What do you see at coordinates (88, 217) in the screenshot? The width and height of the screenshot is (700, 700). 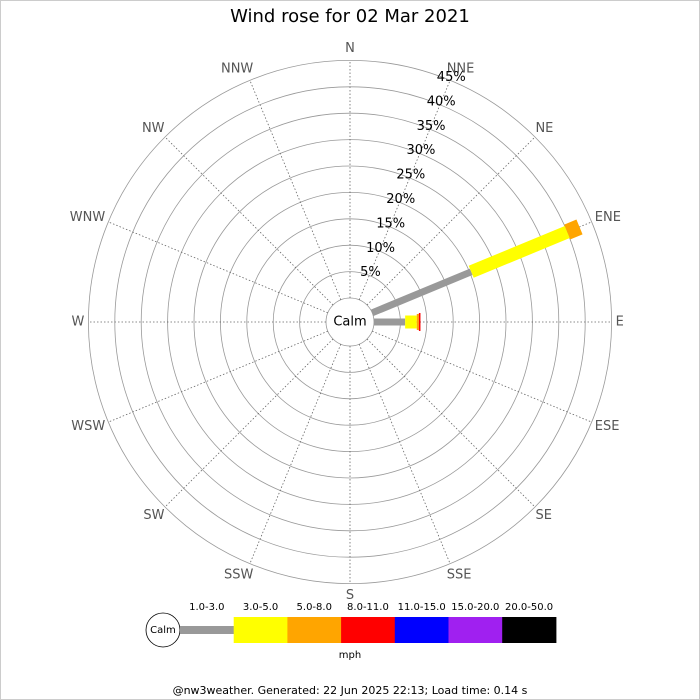 I see `direction-label: WNW` at bounding box center [88, 217].